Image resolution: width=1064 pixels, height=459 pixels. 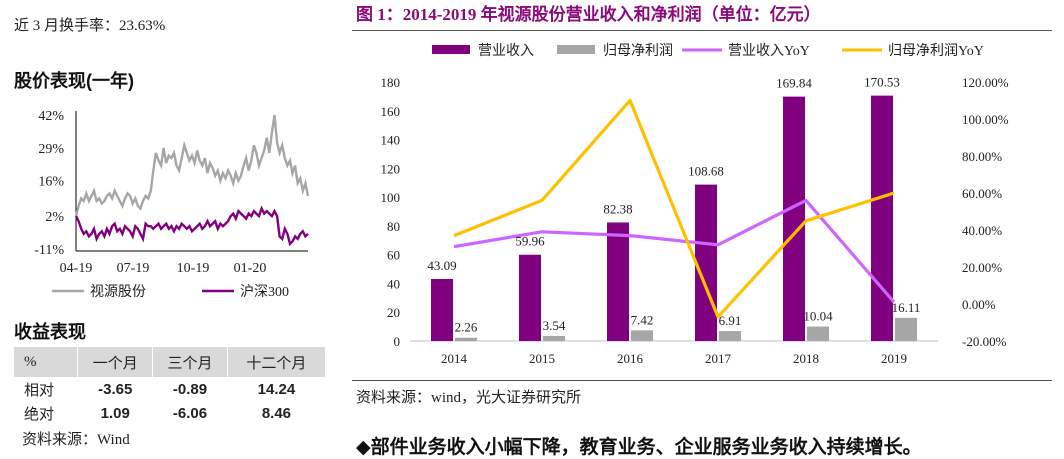 What do you see at coordinates (718, 358) in the screenshot?
I see `x-tick-label: 2017` at bounding box center [718, 358].